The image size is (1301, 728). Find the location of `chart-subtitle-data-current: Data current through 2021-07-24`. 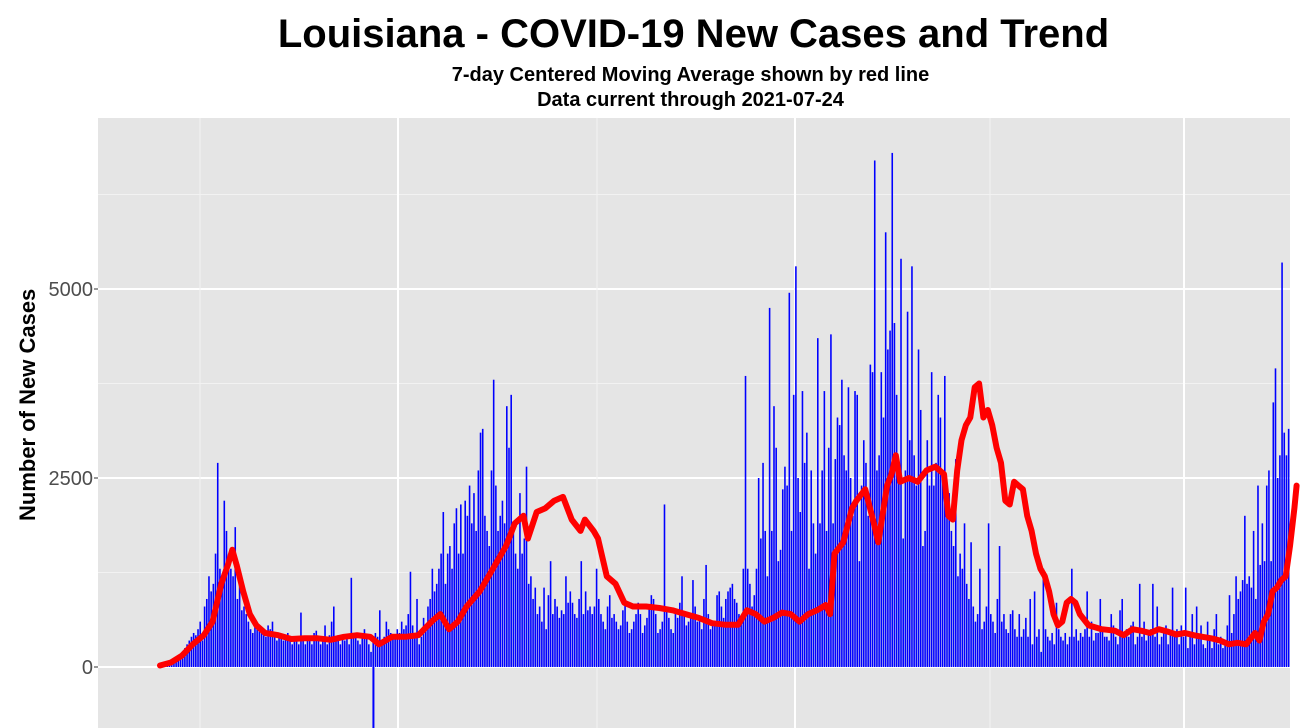

chart-subtitle-data-current: Data current through 2021-07-24 is located at coordinates (690, 100).